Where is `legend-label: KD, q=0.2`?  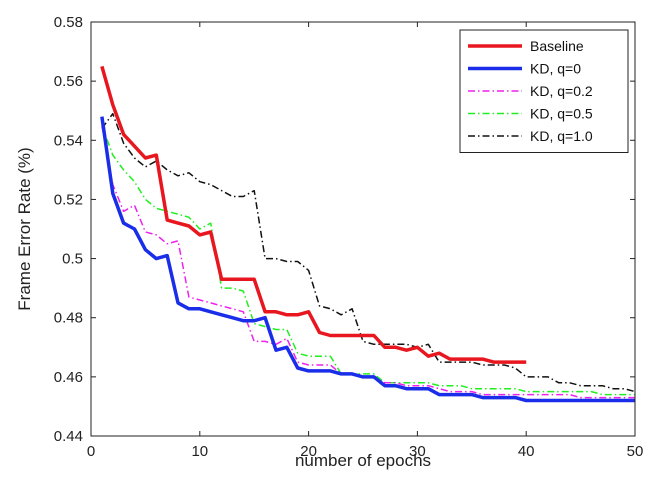 legend-label: KD, q=0.2 is located at coordinates (561, 91).